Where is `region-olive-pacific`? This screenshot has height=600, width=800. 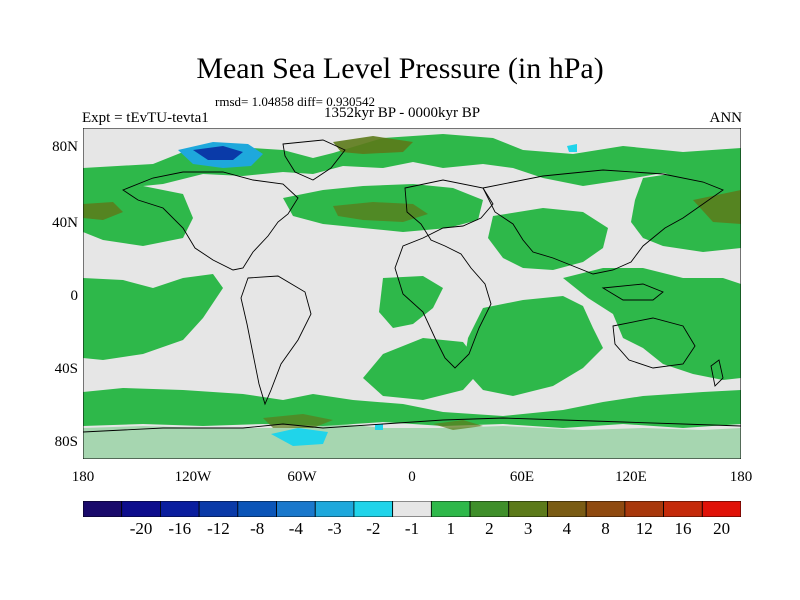
region-olive-pacific is located at coordinates (717, 207).